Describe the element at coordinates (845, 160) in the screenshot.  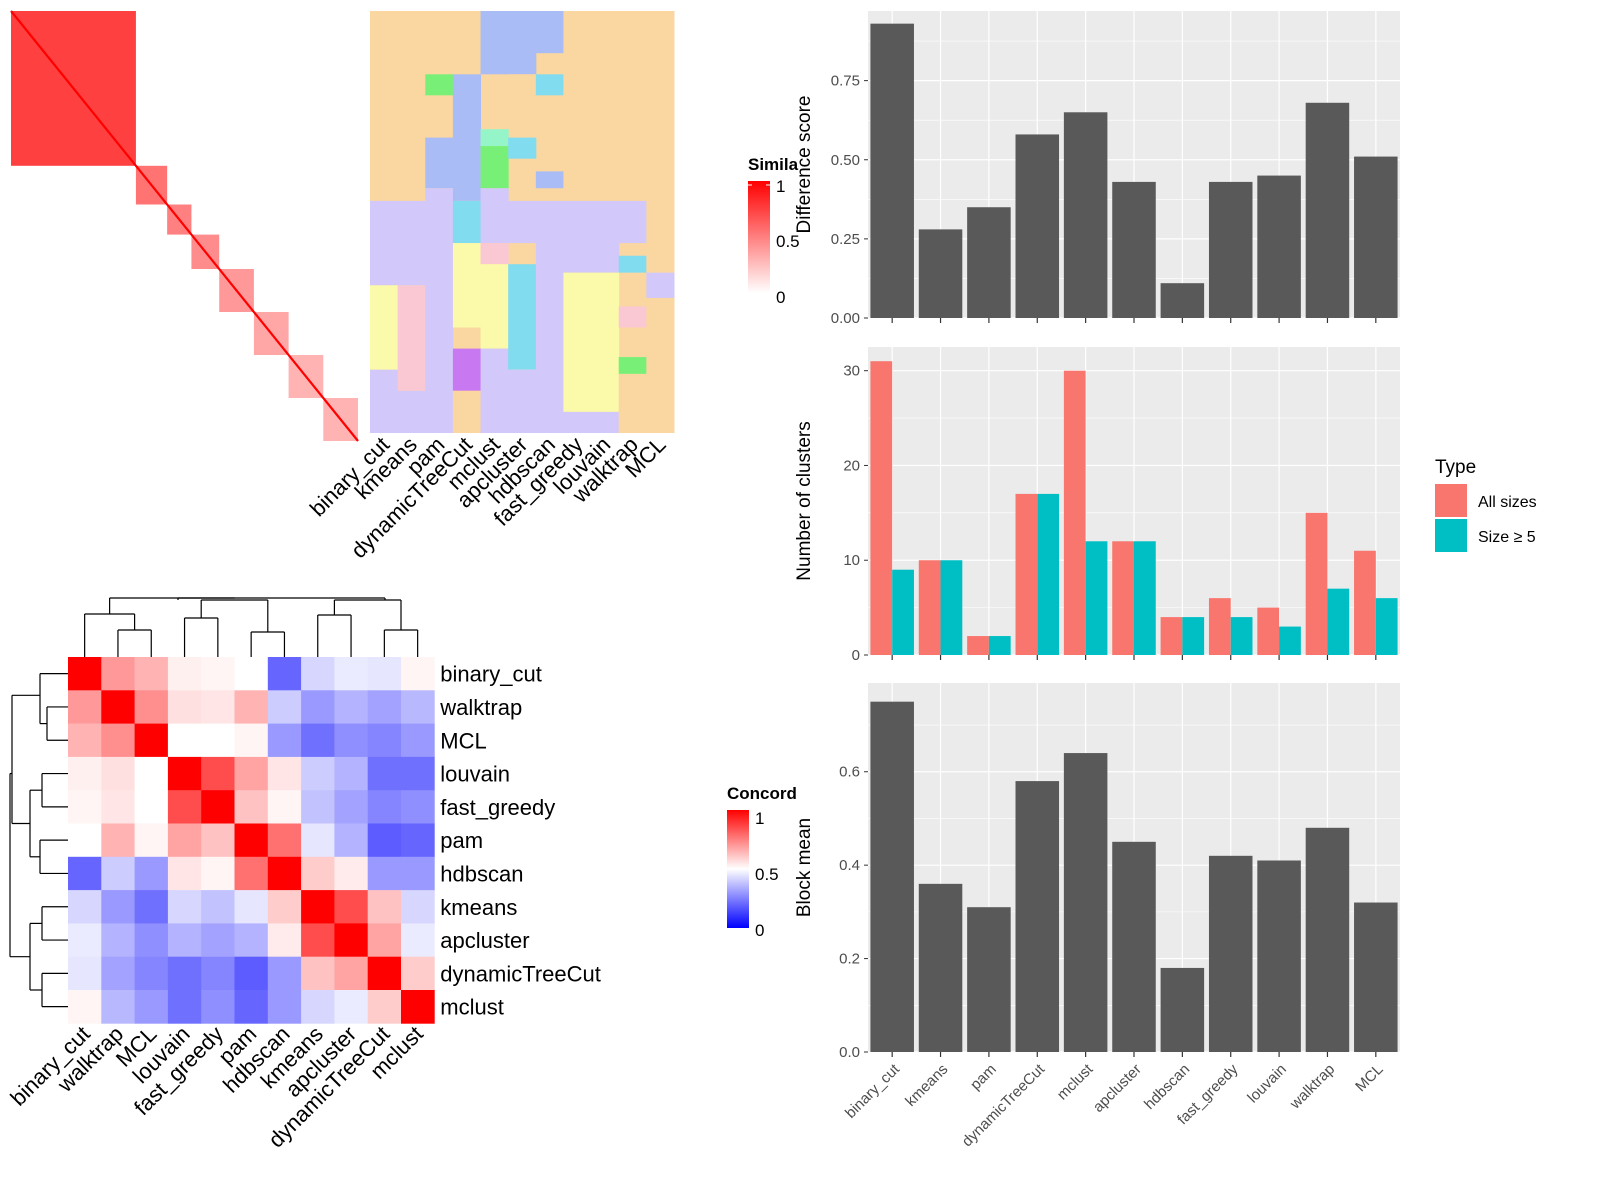
I see `y-tick-label: 0.50` at that location.